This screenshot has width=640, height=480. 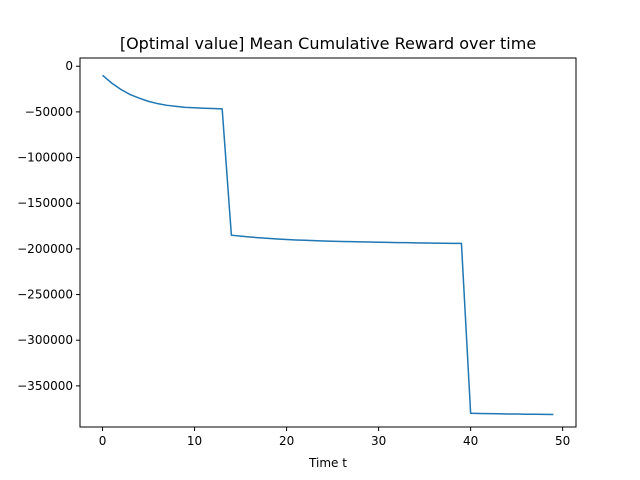 I want to click on y-tick-label: −50000, so click(x=49, y=112).